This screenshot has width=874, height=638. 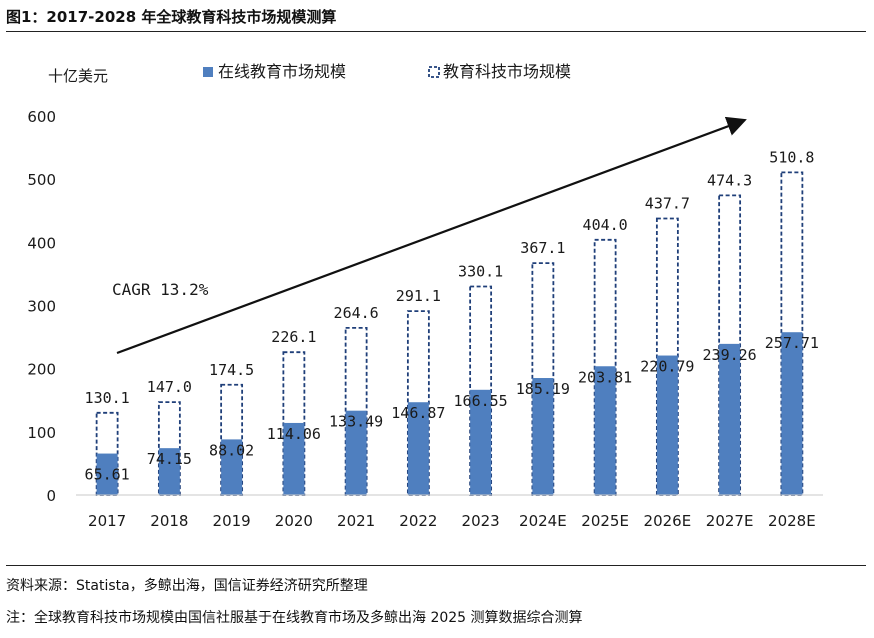 I want to click on data-label-total: 510.8, so click(x=791, y=157).